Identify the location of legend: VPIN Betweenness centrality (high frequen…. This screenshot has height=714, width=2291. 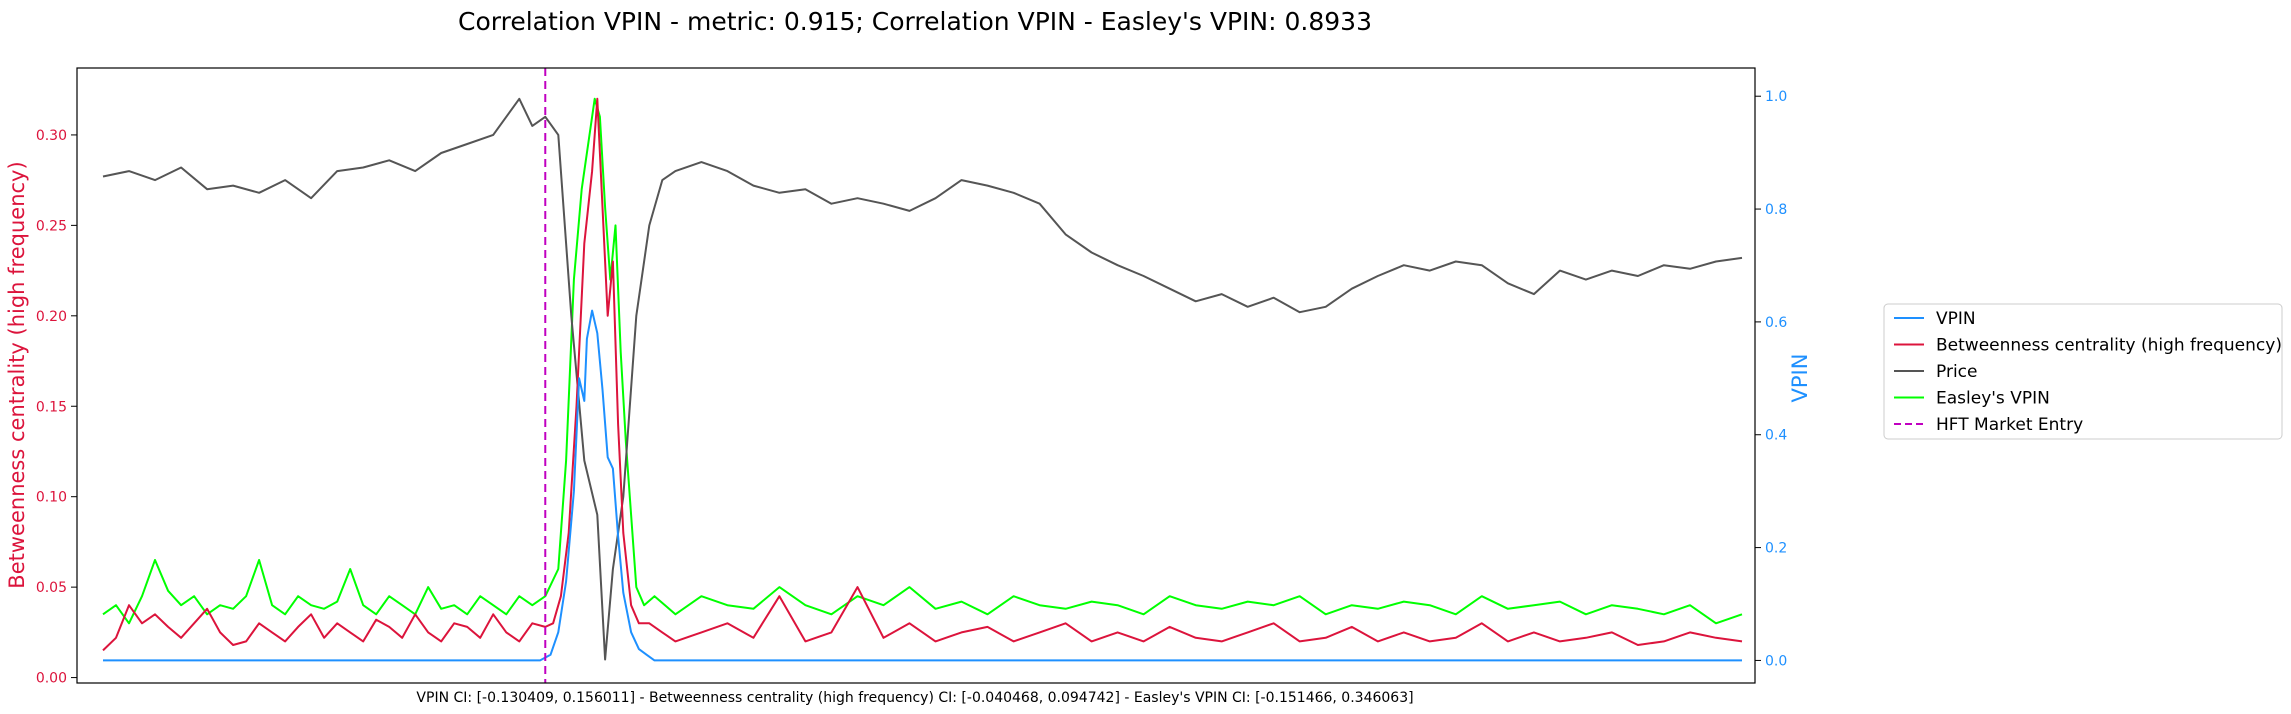
(2083, 371).